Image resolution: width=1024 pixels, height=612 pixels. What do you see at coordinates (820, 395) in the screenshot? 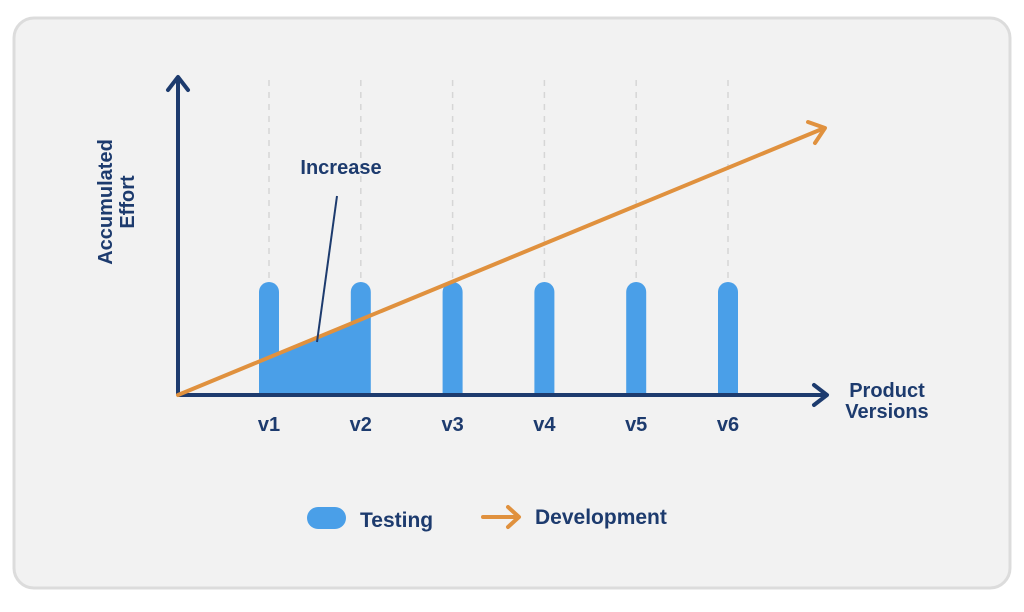
I see `x-axis-arrow` at bounding box center [820, 395].